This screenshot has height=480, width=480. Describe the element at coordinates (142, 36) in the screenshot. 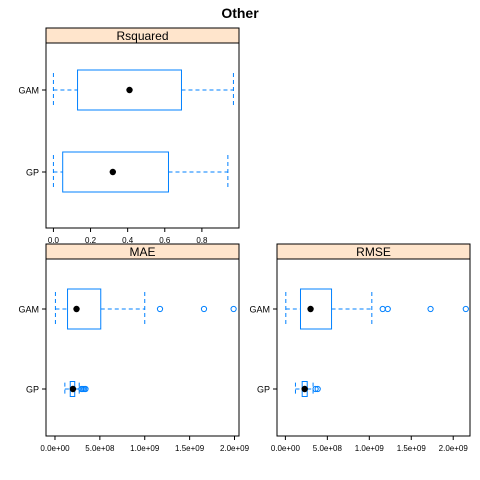

I see `panel-strip-title: Rsquared` at that location.